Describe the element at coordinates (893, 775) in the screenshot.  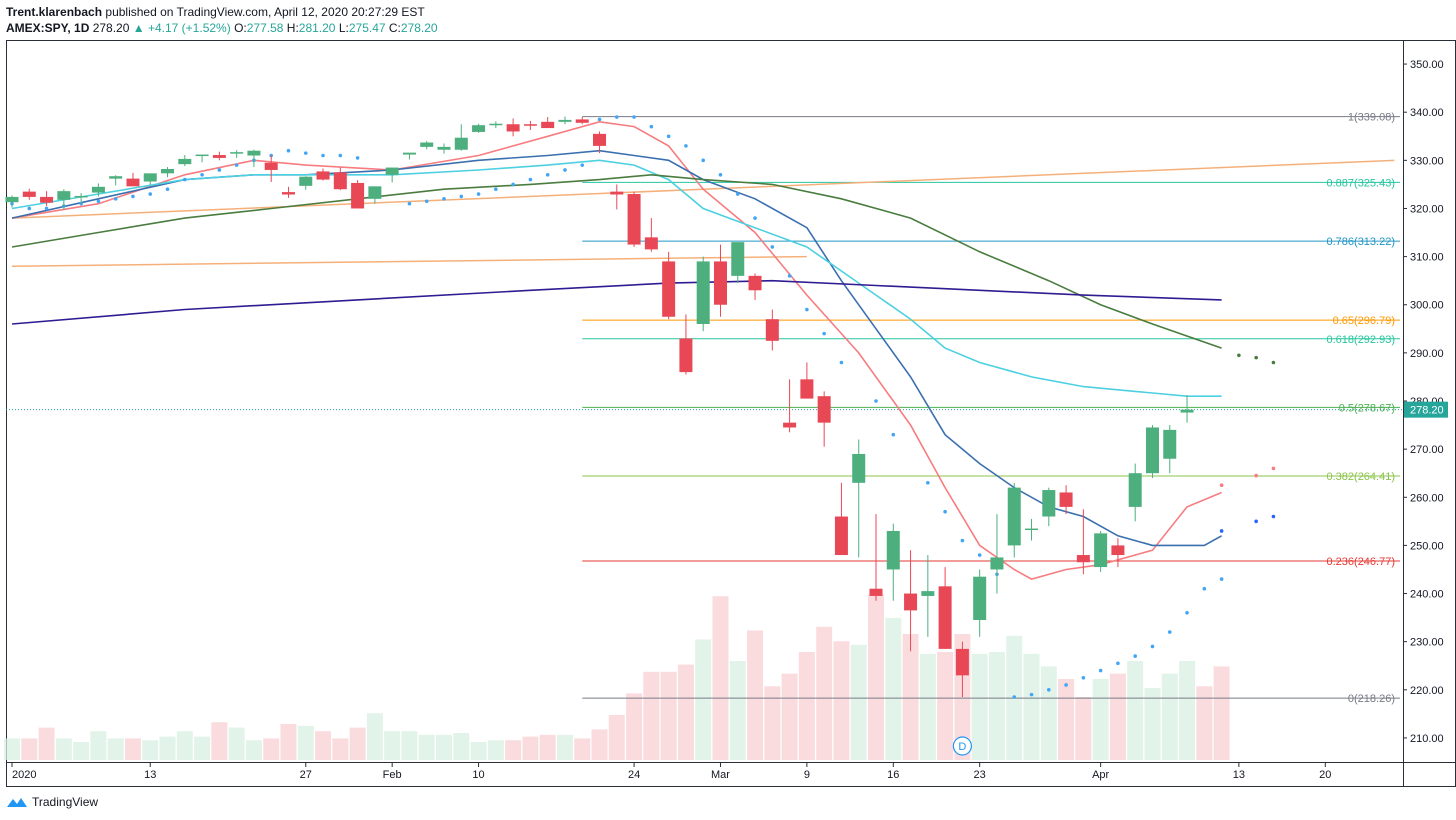
I see `time-tick-label: 16` at that location.